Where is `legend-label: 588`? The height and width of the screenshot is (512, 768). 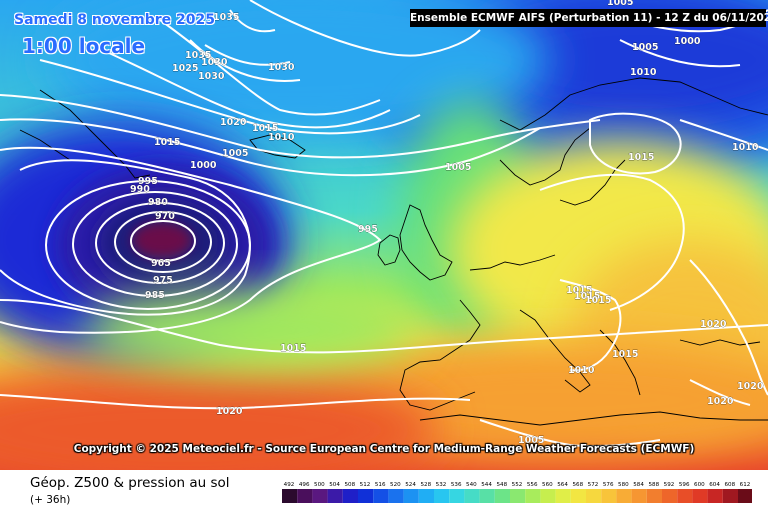 legend-label: 588 is located at coordinates (653, 485).